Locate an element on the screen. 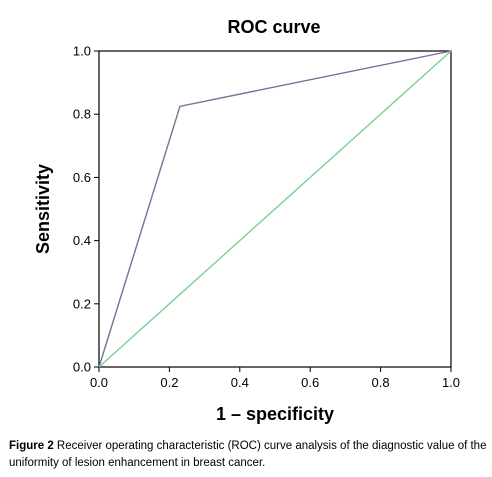  y-tick-label: 0.0 is located at coordinates (82, 367).